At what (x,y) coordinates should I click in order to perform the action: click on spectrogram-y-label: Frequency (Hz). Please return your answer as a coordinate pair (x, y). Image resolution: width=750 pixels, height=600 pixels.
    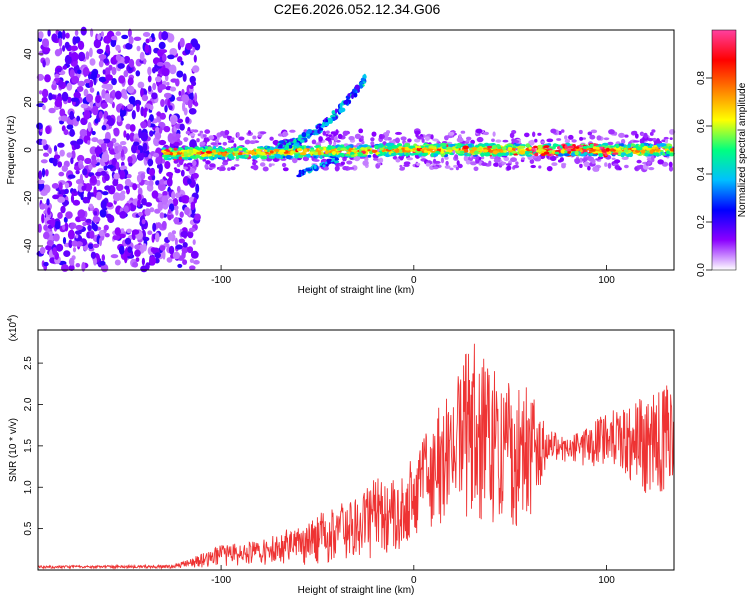
    Looking at the image, I should click on (11, 150).